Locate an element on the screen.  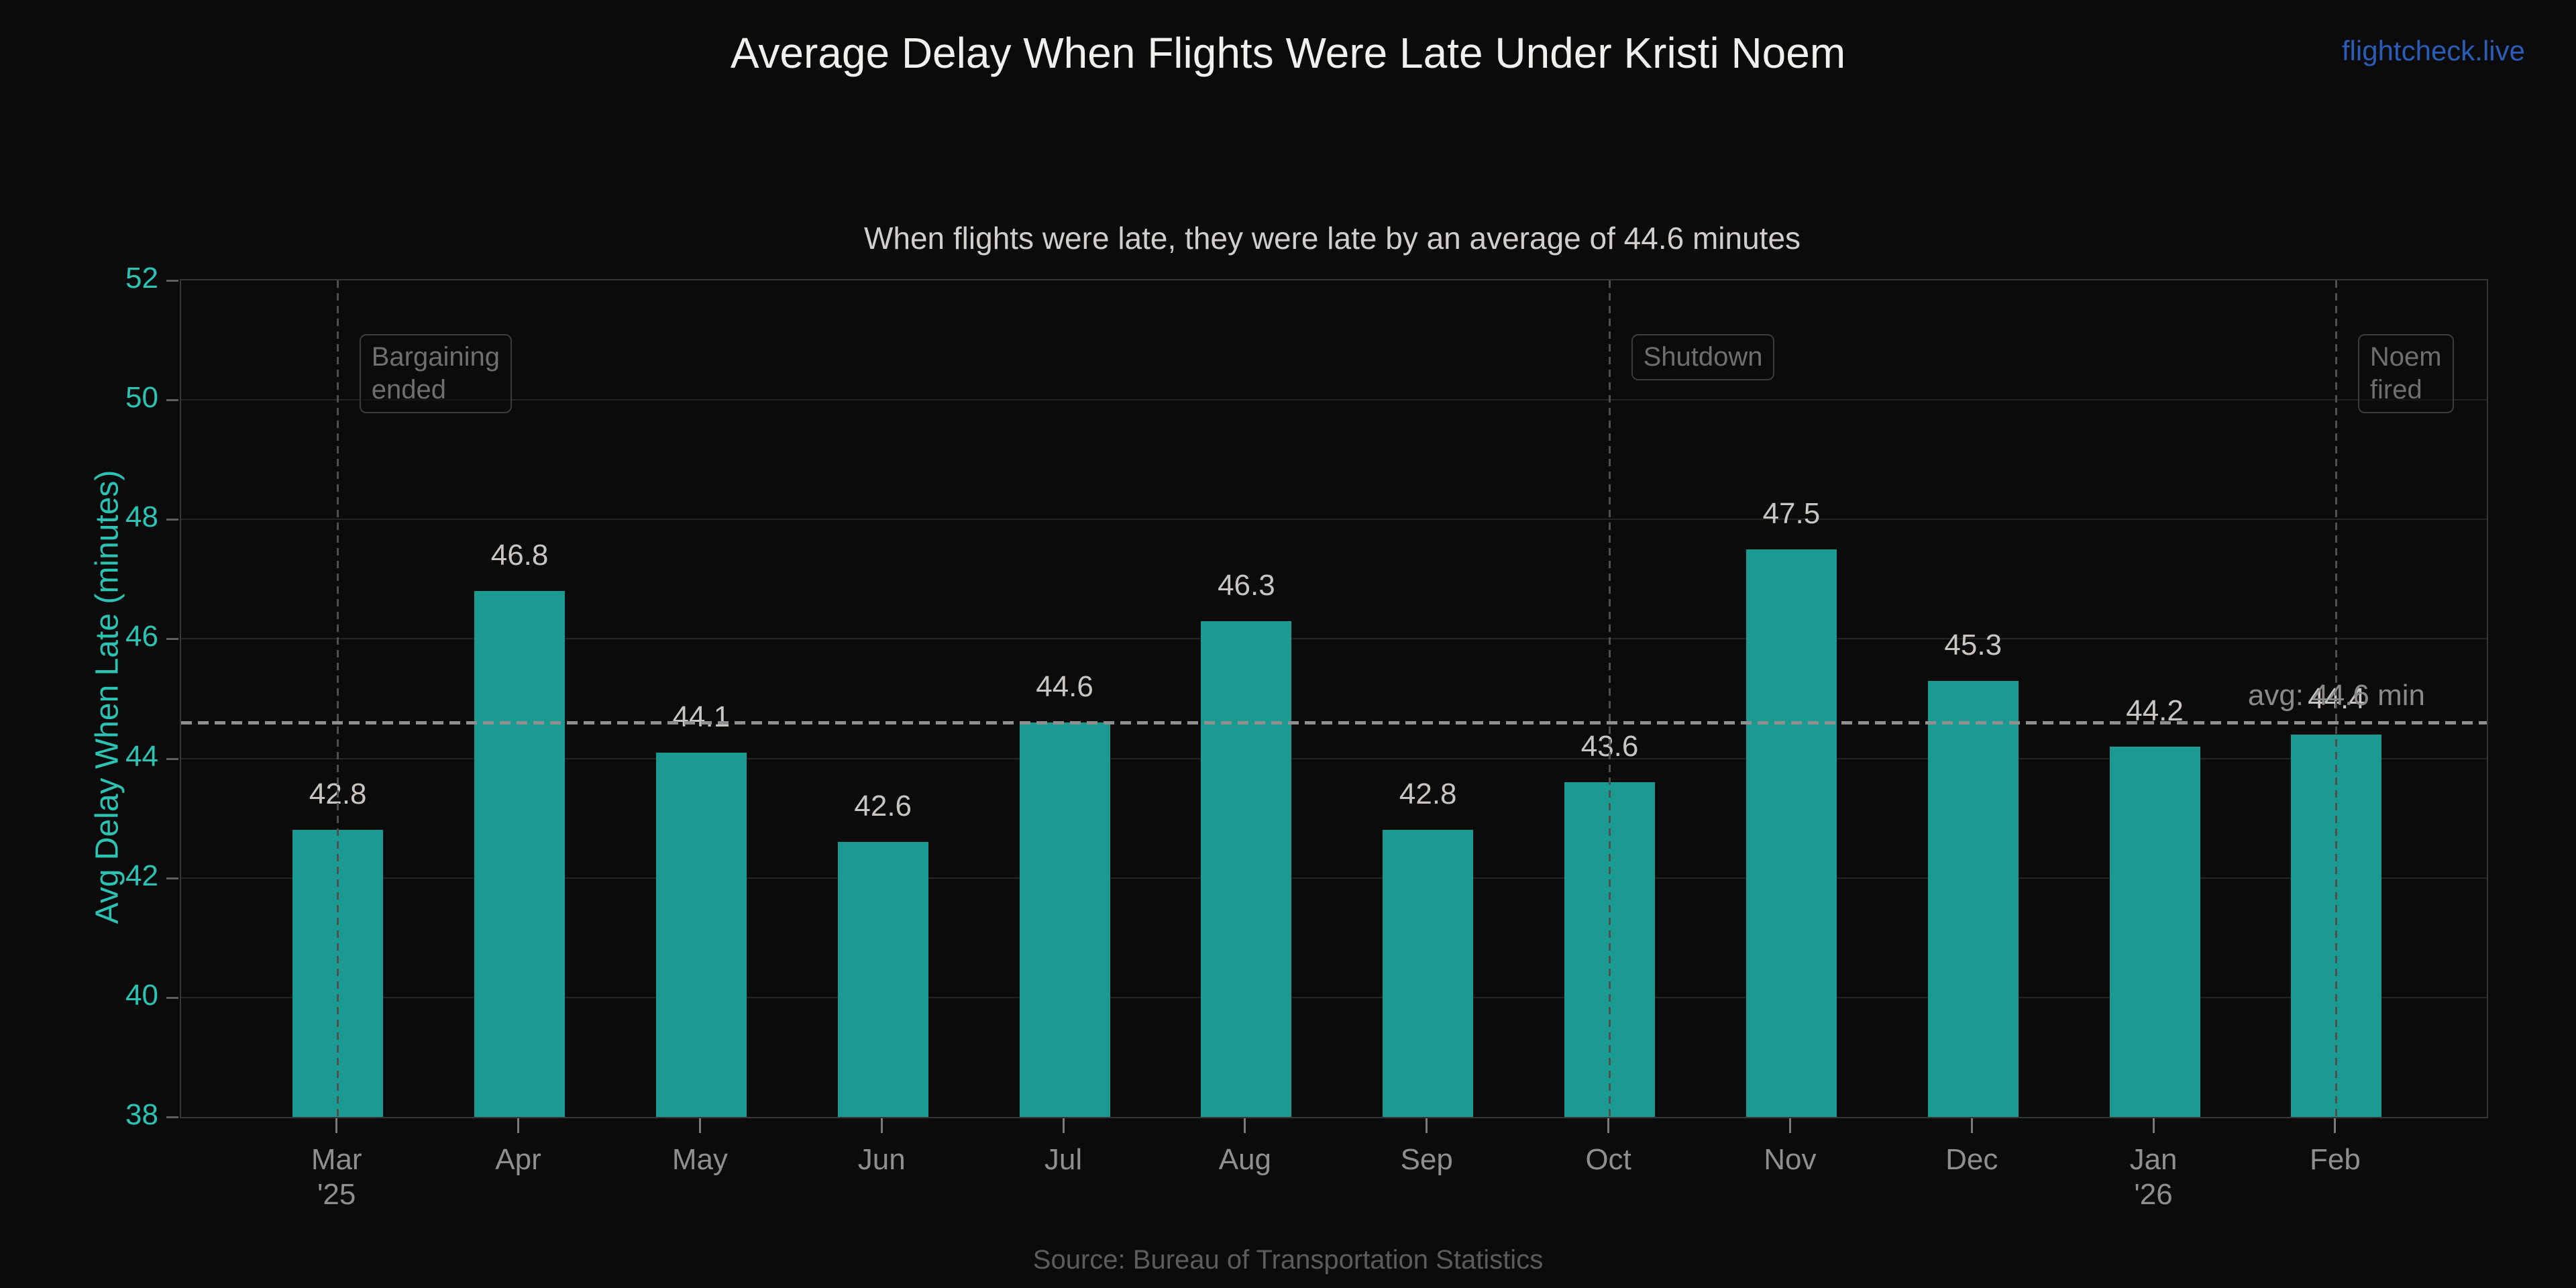
average-line is located at coordinates (1334, 722).